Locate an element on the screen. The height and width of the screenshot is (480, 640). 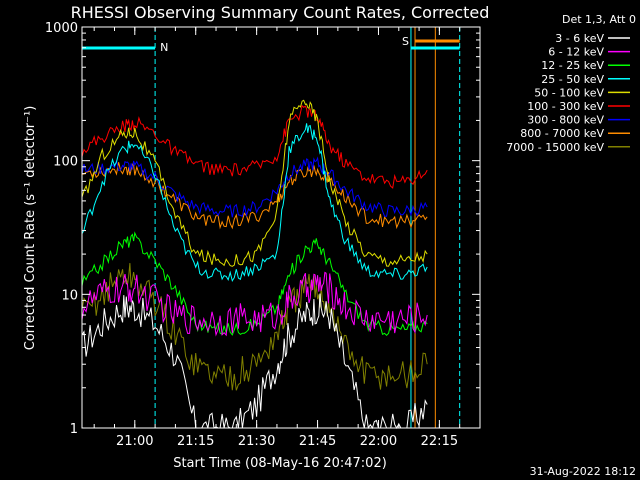
legend-label: 6 - 12 keV is located at coordinates (576, 52).